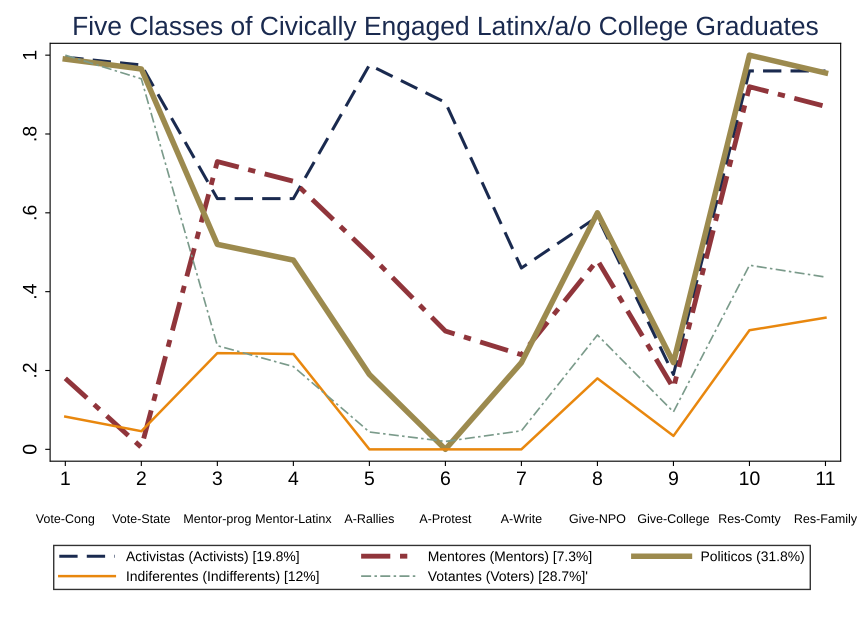  Describe the element at coordinates (369, 479) in the screenshot. I see `x-tick-label: 5` at that location.